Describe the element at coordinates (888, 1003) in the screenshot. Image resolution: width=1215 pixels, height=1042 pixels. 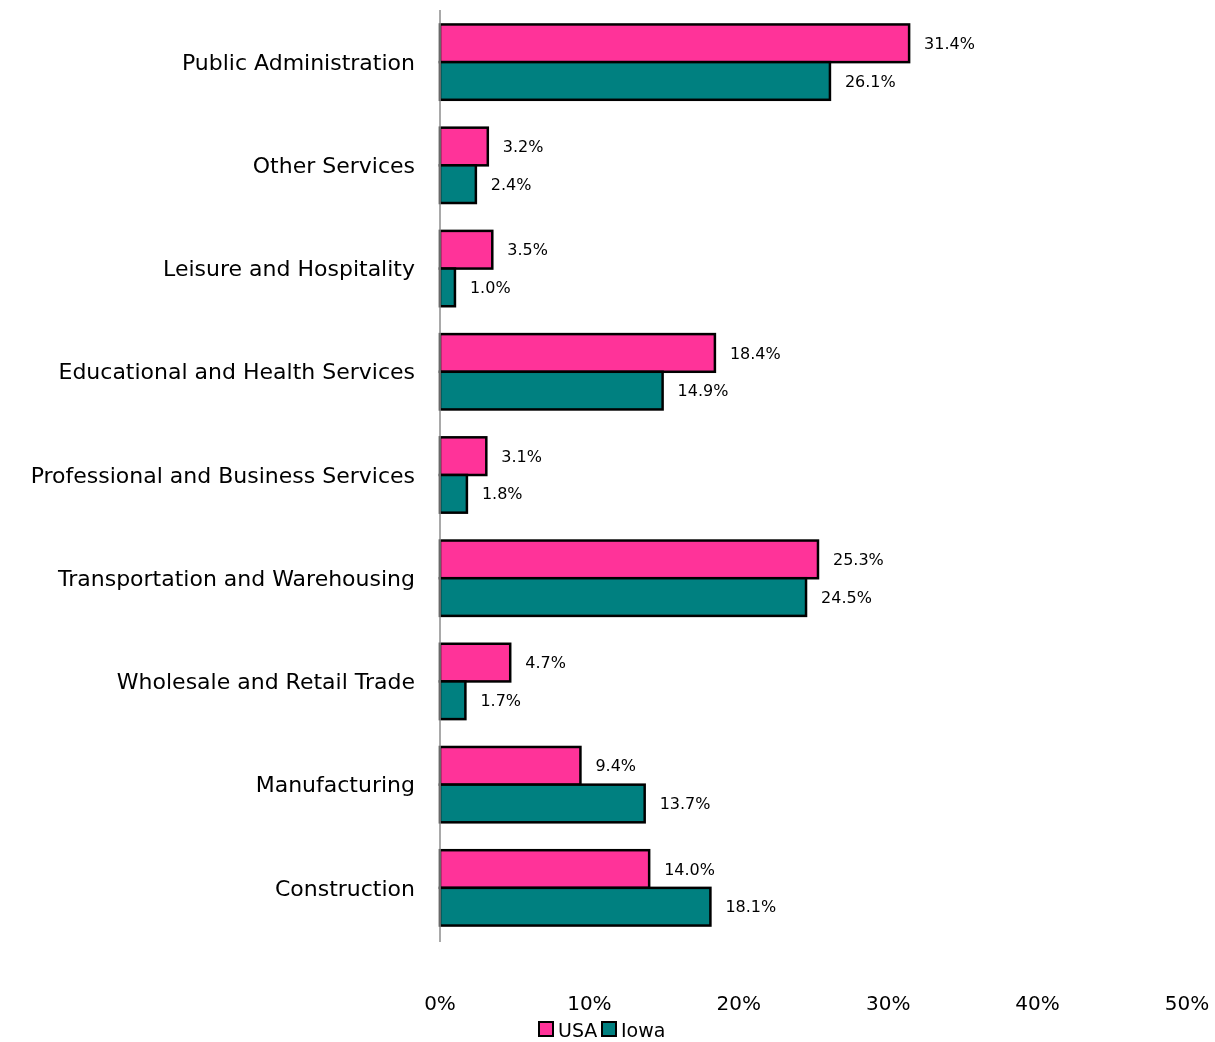
I see `x-tick-label: 30%` at that location.